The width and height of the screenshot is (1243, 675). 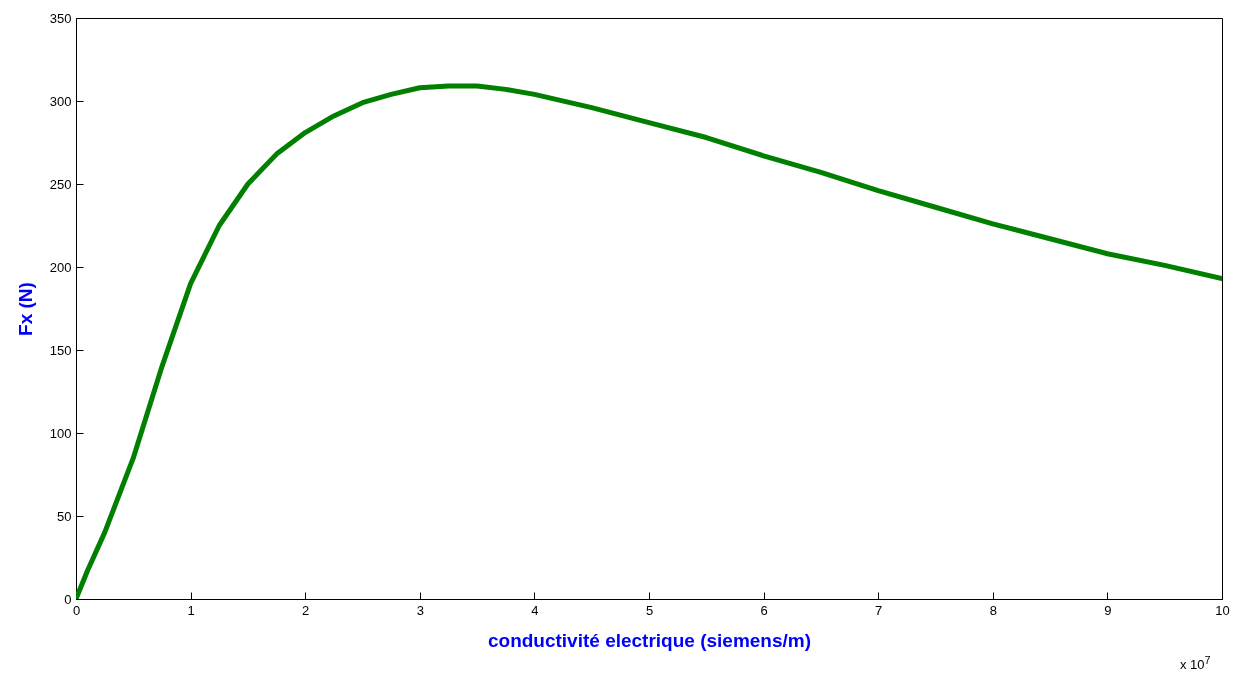 I want to click on x-tick-label: 1, so click(x=191, y=610).